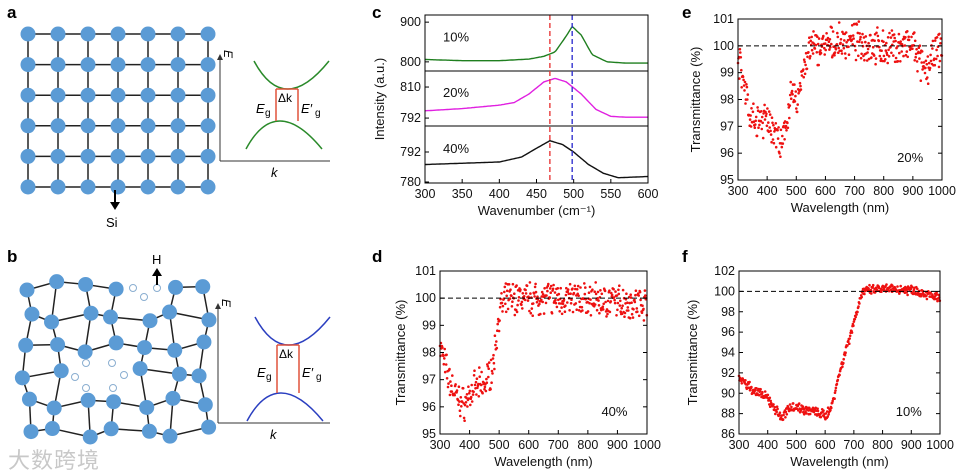 Image resolution: width=963 pixels, height=475 pixels. Describe the element at coordinates (767, 445) in the screenshot. I see `x-tick-label: 400` at that location.